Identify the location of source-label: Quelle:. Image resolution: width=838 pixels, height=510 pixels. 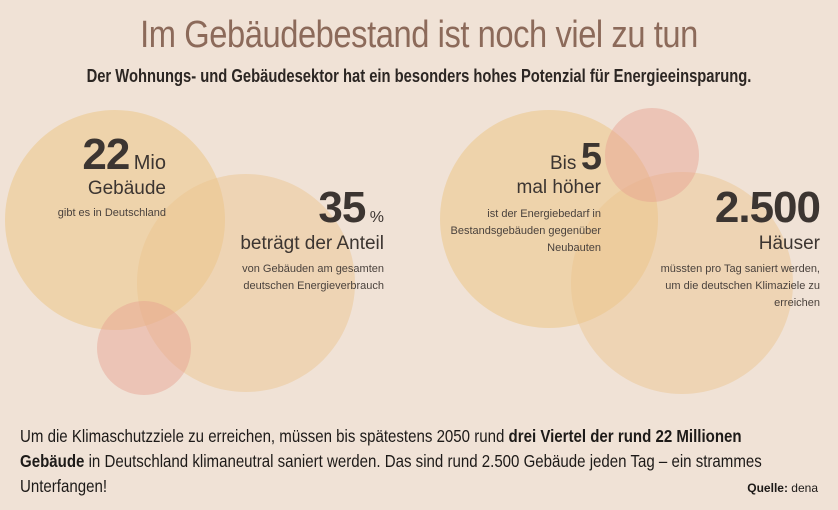
(767, 488).